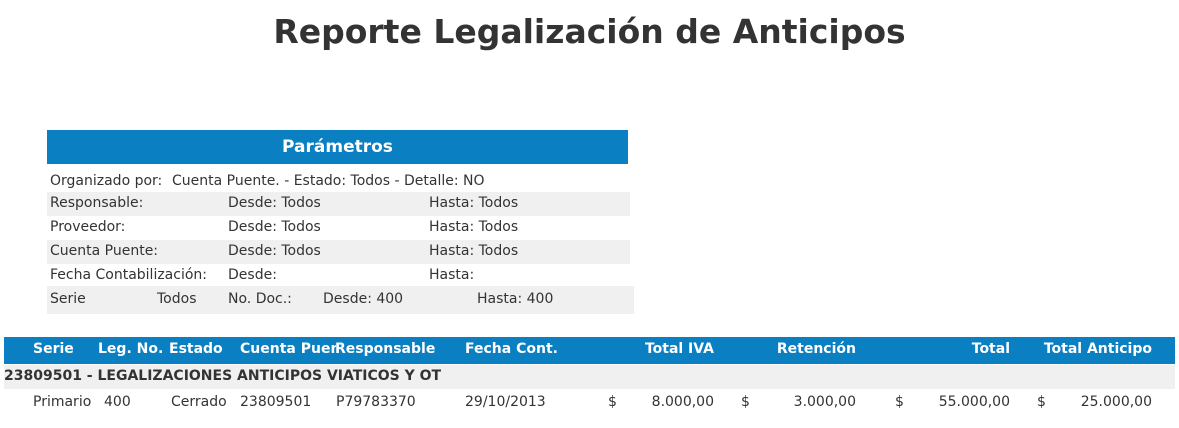 This screenshot has width=1179, height=428. I want to click on cell-retencion: 3.000,00, so click(824, 402).